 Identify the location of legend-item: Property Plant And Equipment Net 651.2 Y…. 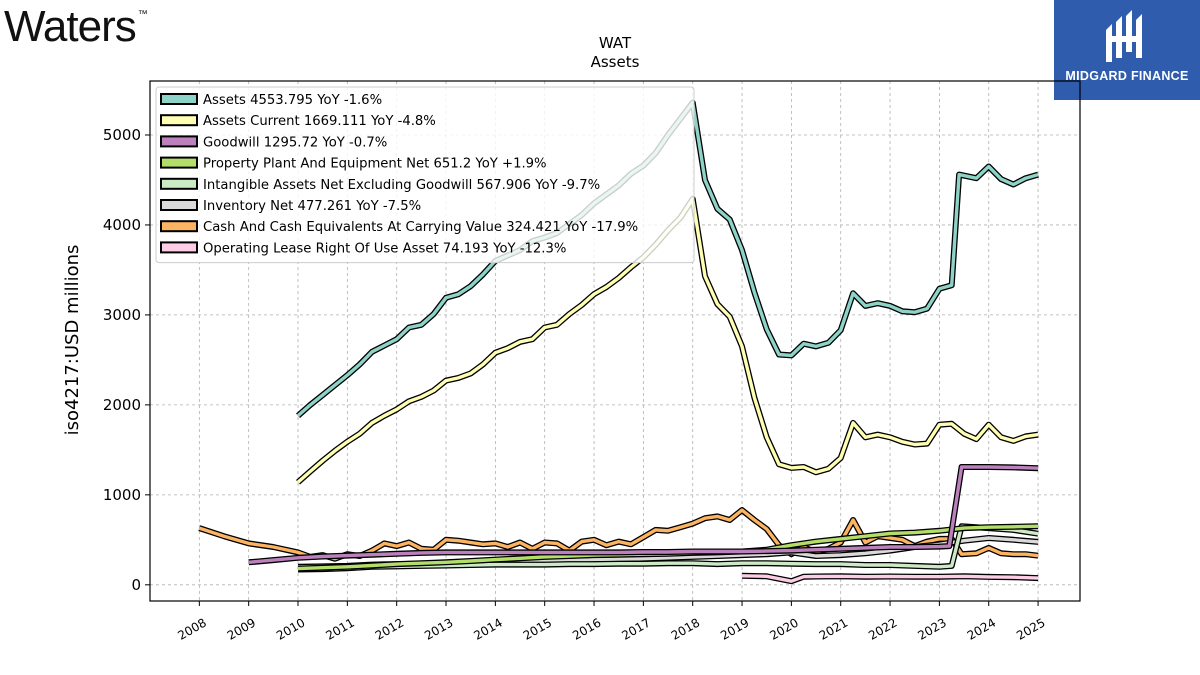
(353, 164).